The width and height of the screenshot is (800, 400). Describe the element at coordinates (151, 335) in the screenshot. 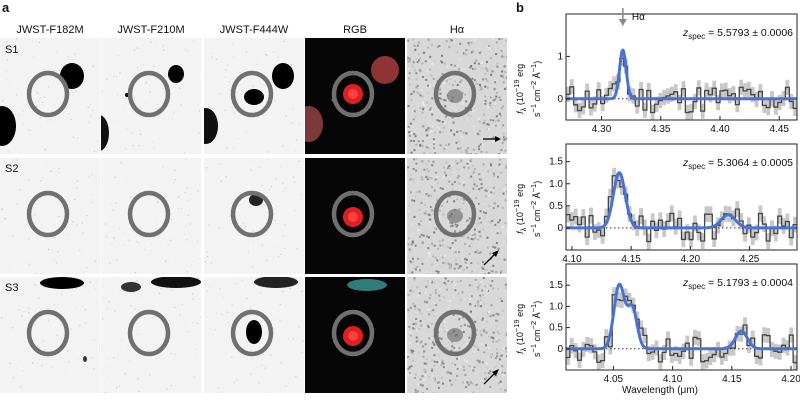

I see `cutout-s3-f210m` at that location.